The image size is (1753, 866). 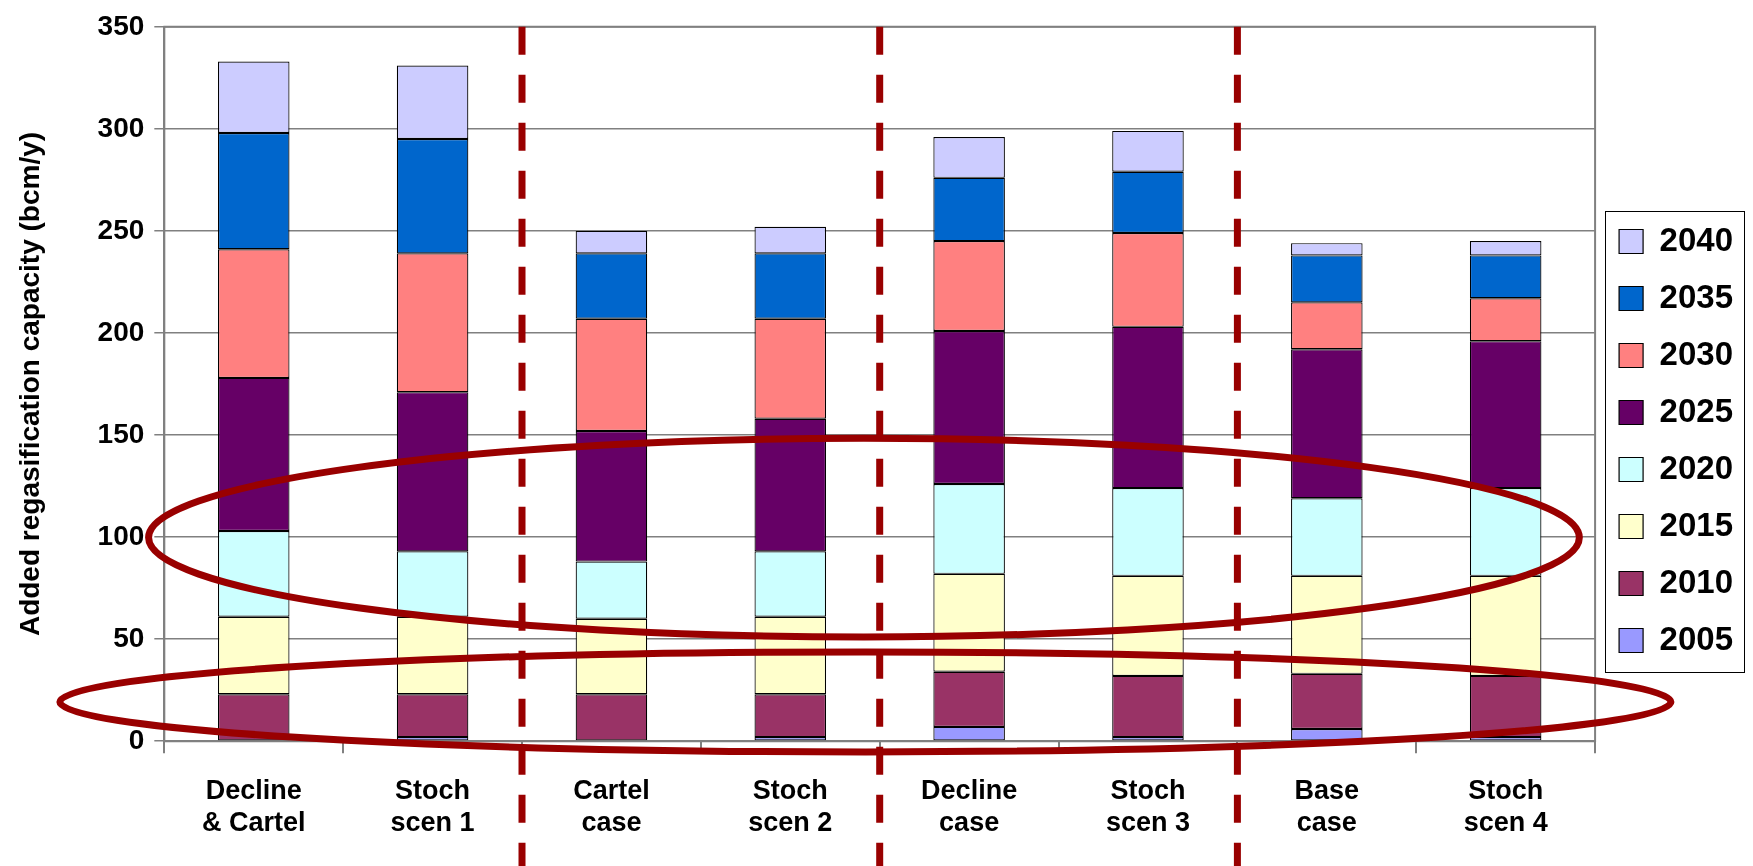 What do you see at coordinates (121, 229) in the screenshot?
I see `y-tick-label: 250` at bounding box center [121, 229].